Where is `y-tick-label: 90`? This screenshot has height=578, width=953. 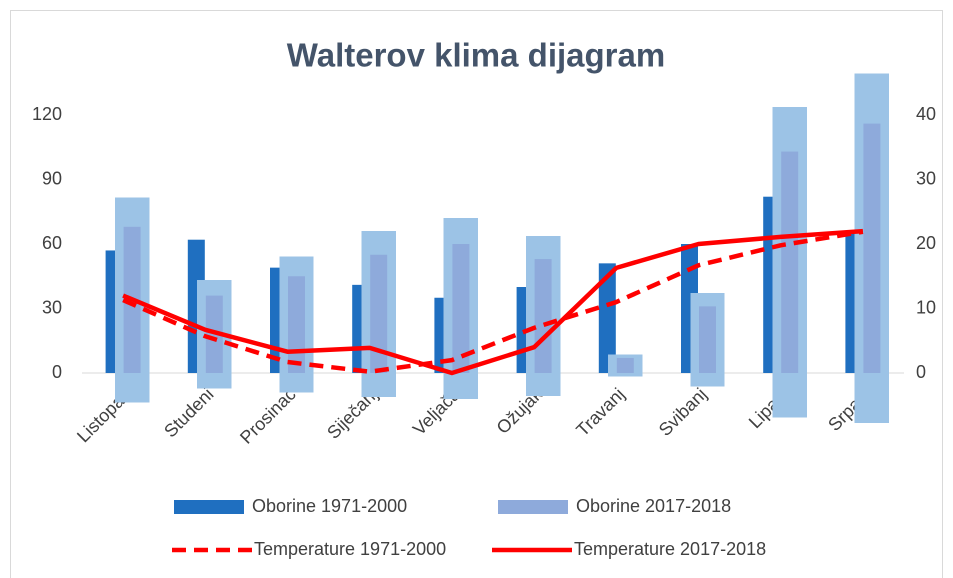 y-tick-label: 90 is located at coordinates (52, 178).